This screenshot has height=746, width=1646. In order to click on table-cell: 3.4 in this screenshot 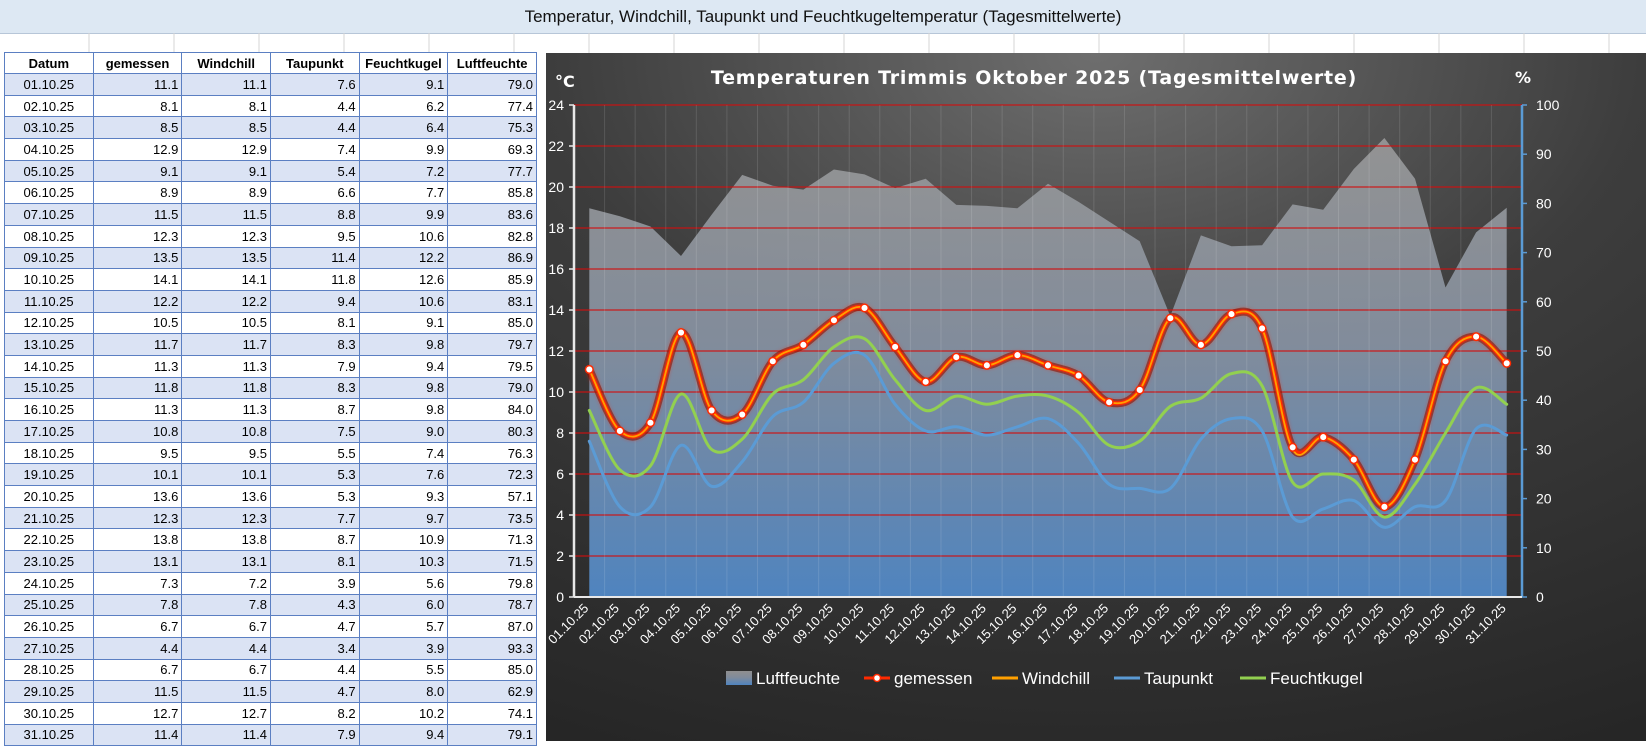, I will do `click(314, 648)`.